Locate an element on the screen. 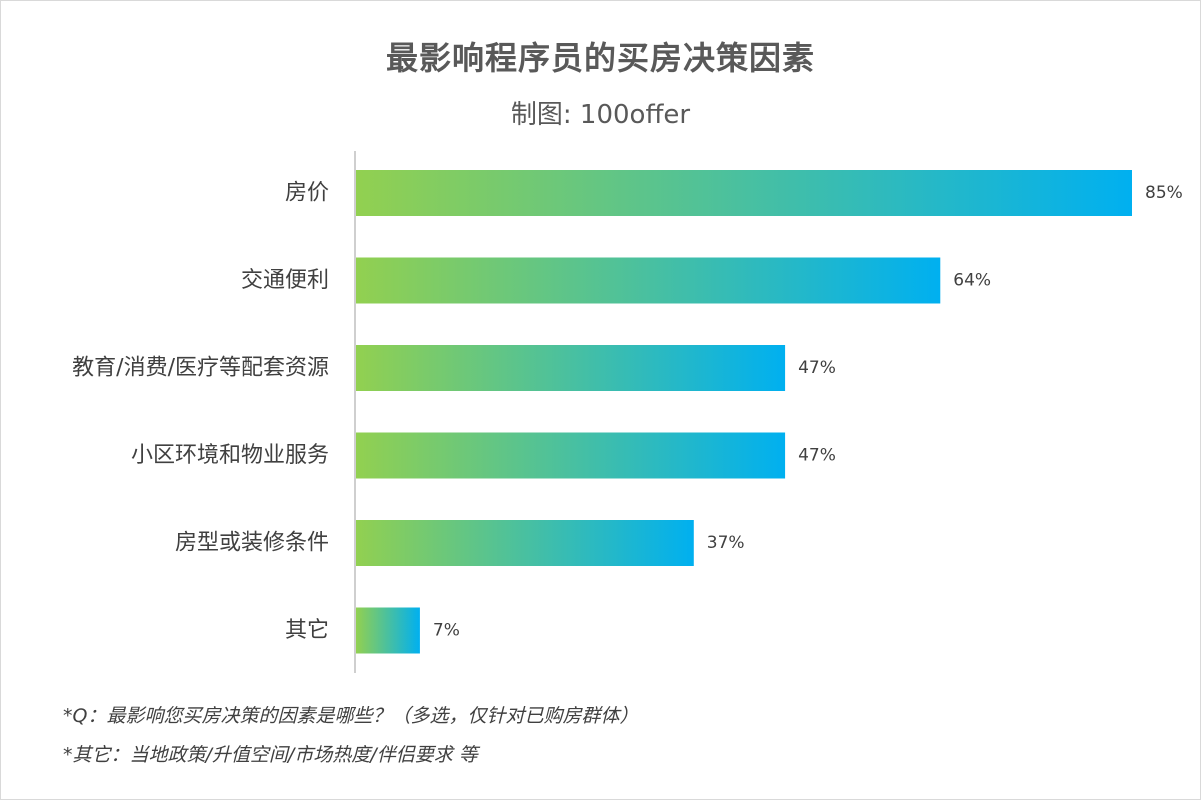 The height and width of the screenshot is (800, 1201). bar-group: 房价 85% is located at coordinates (734, 193).